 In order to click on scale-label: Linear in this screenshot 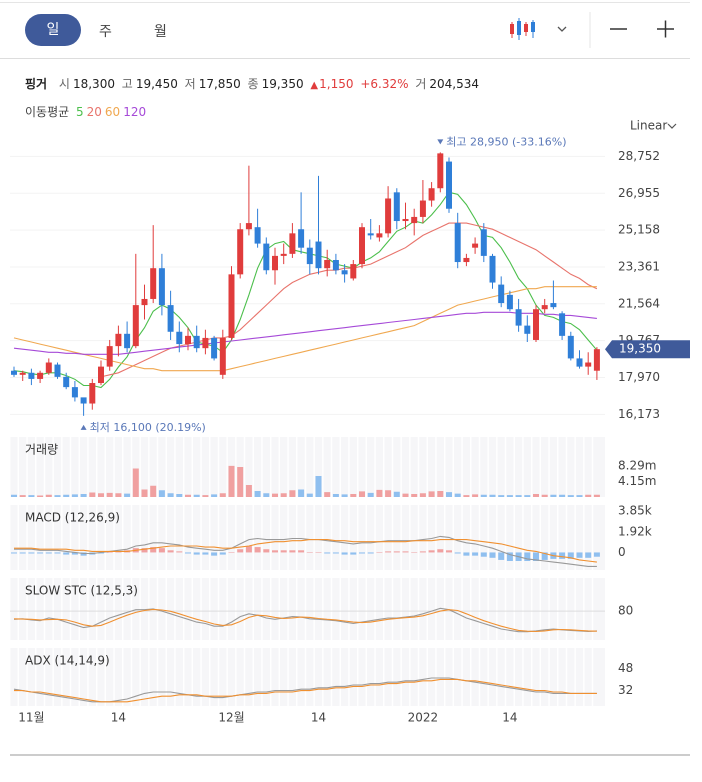, I will do `click(648, 126)`.